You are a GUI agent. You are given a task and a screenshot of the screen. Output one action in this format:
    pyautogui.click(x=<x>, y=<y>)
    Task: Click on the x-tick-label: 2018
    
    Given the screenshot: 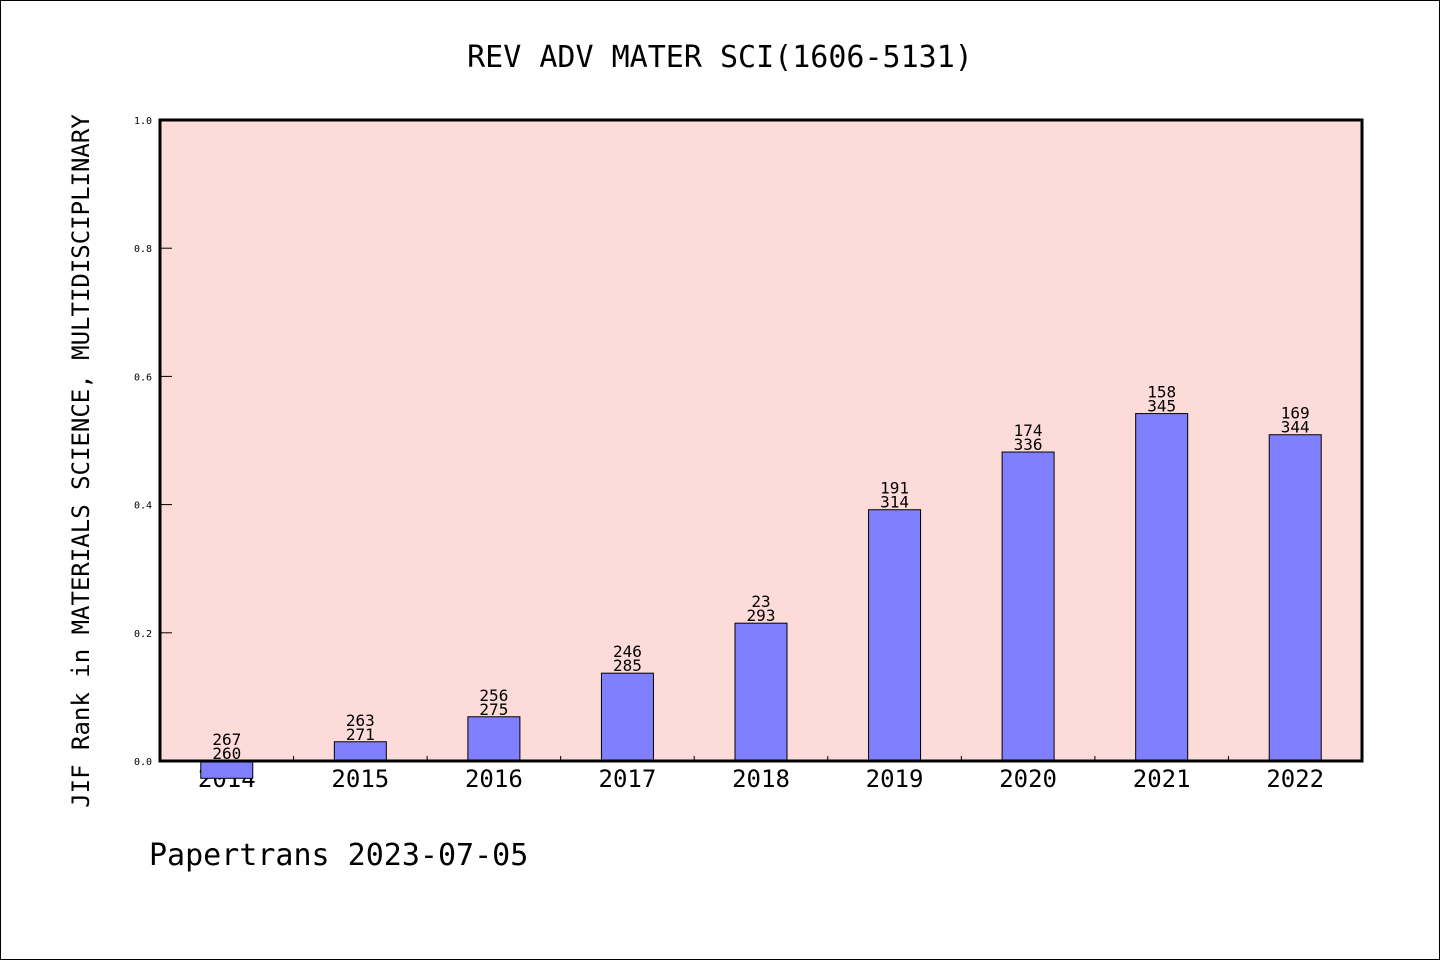 What is the action you would take?
    pyautogui.click(x=761, y=779)
    